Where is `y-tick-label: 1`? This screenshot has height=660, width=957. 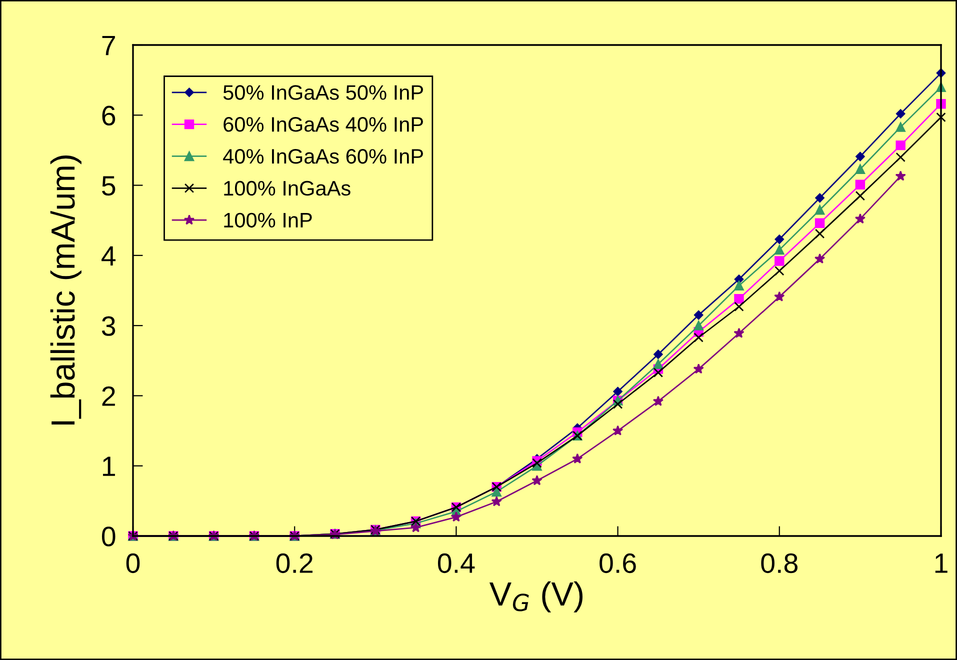 y-tick-label: 1 is located at coordinates (109, 466).